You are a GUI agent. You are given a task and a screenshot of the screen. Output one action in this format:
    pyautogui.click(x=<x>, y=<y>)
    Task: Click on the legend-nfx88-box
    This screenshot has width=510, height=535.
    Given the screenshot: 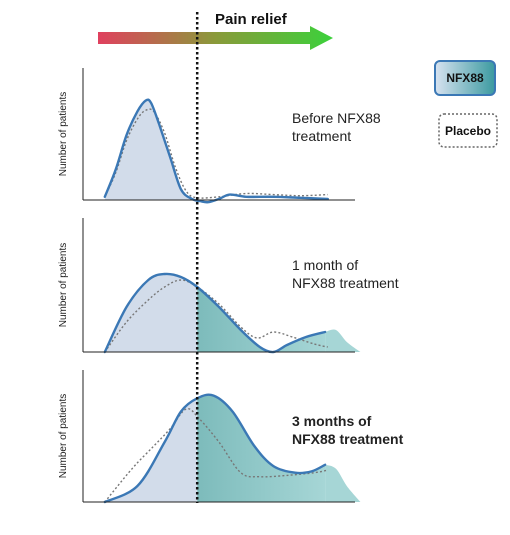 What is the action you would take?
    pyautogui.click(x=465, y=78)
    